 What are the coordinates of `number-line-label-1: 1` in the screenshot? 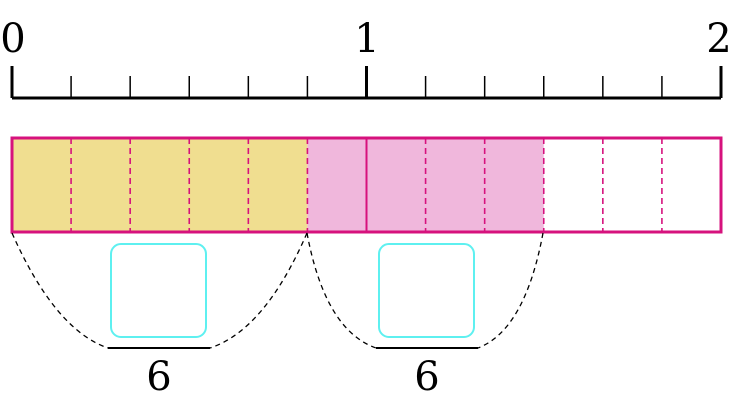 It's located at (366, 39).